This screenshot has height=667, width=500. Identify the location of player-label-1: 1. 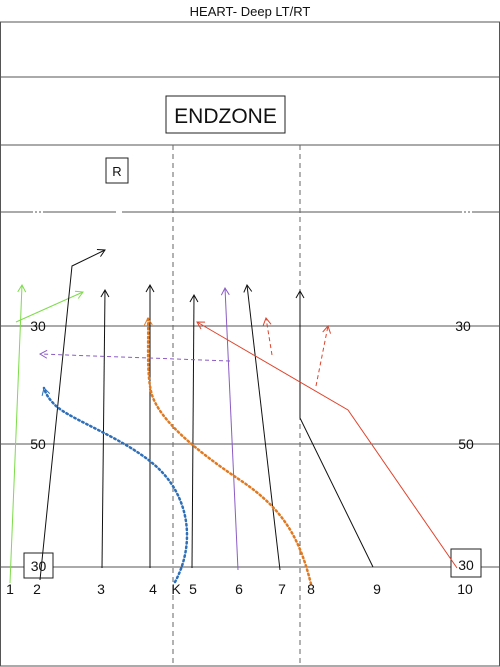
(10, 589).